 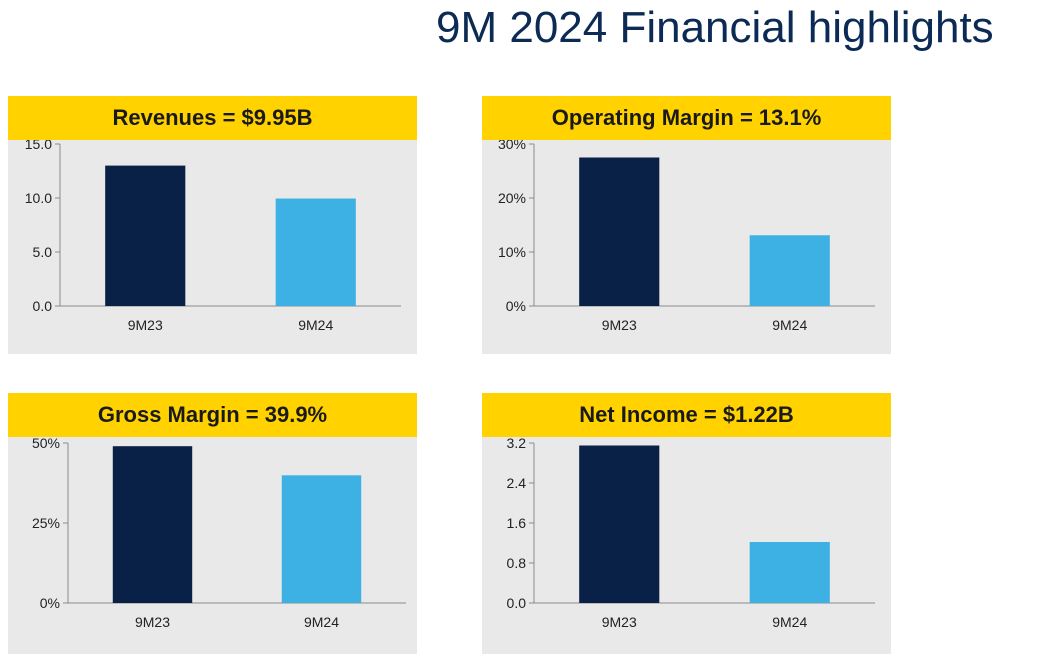 I want to click on y-tick-label: 10%, so click(x=512, y=252).